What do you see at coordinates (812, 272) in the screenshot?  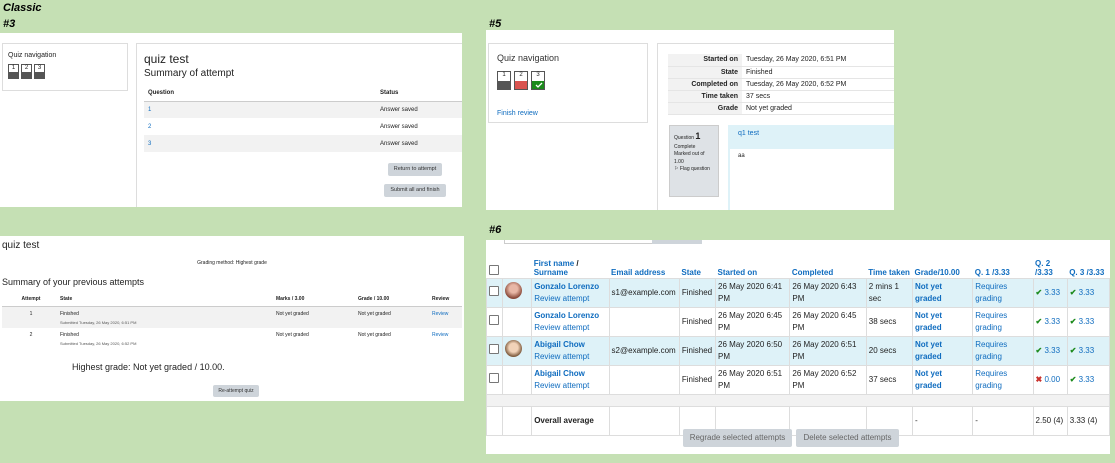 I see `sort-completed: Completed` at bounding box center [812, 272].